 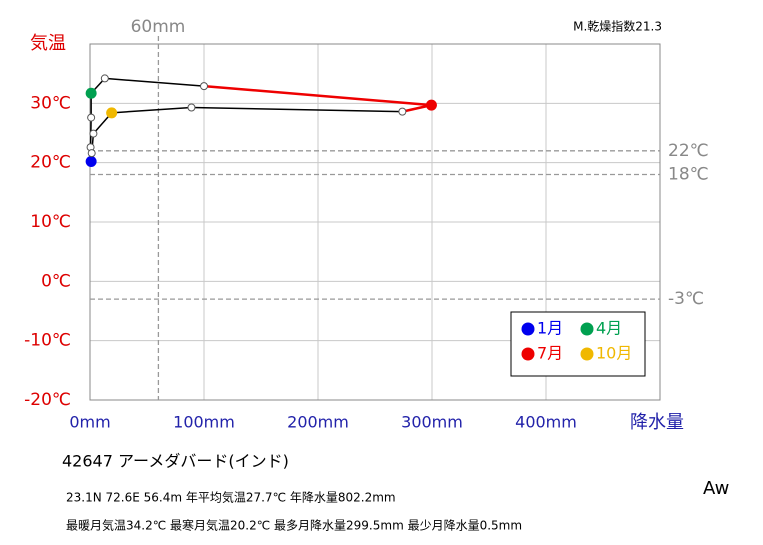 I want to click on y-tick-label: 20℃, so click(x=50, y=163).